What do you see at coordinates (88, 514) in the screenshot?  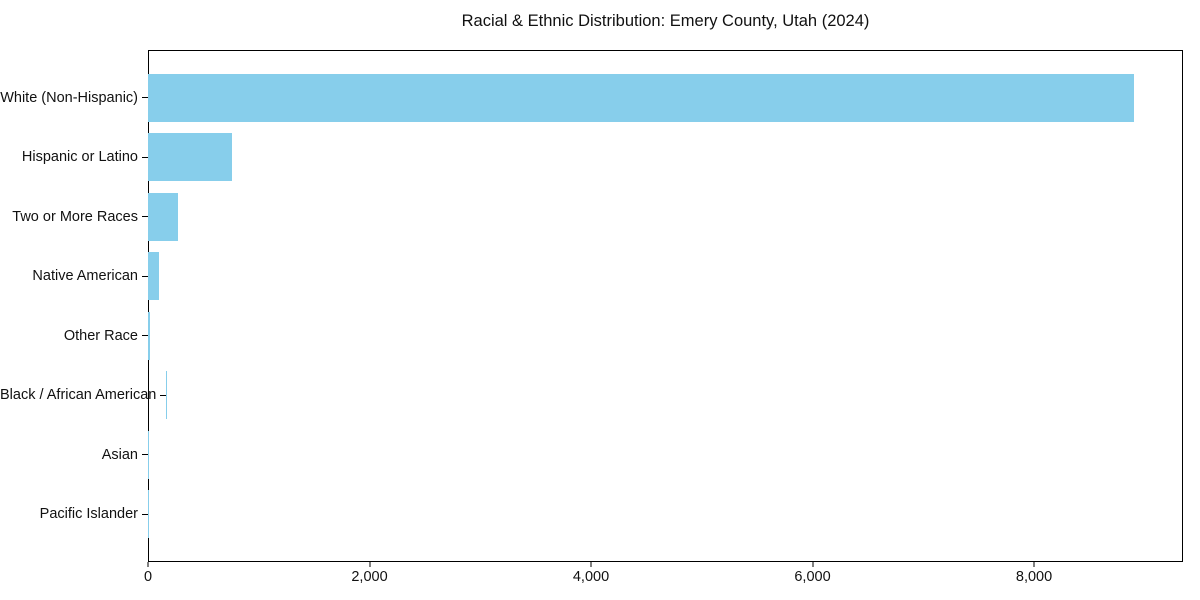 I see `category-label: Pacific Islander` at bounding box center [88, 514].